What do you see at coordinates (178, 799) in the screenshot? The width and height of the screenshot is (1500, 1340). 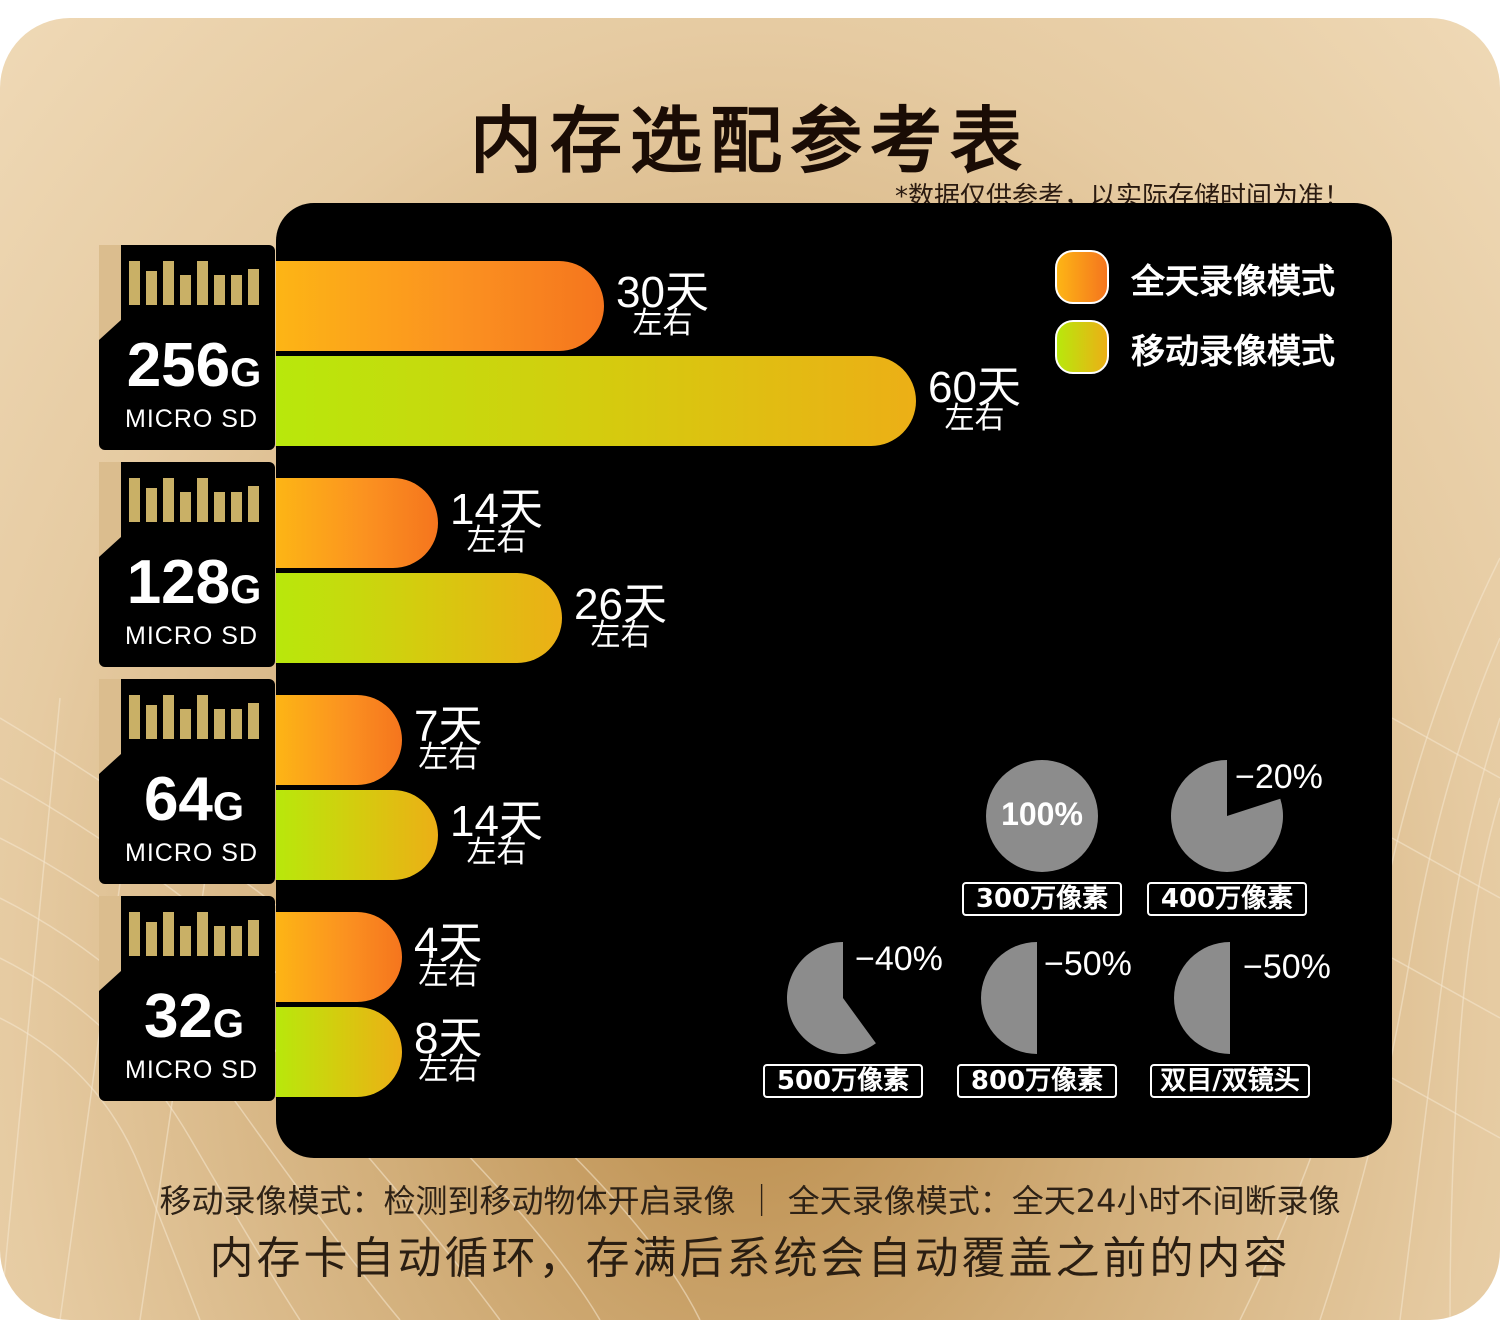 I see `capacity-number: 64` at bounding box center [178, 799].